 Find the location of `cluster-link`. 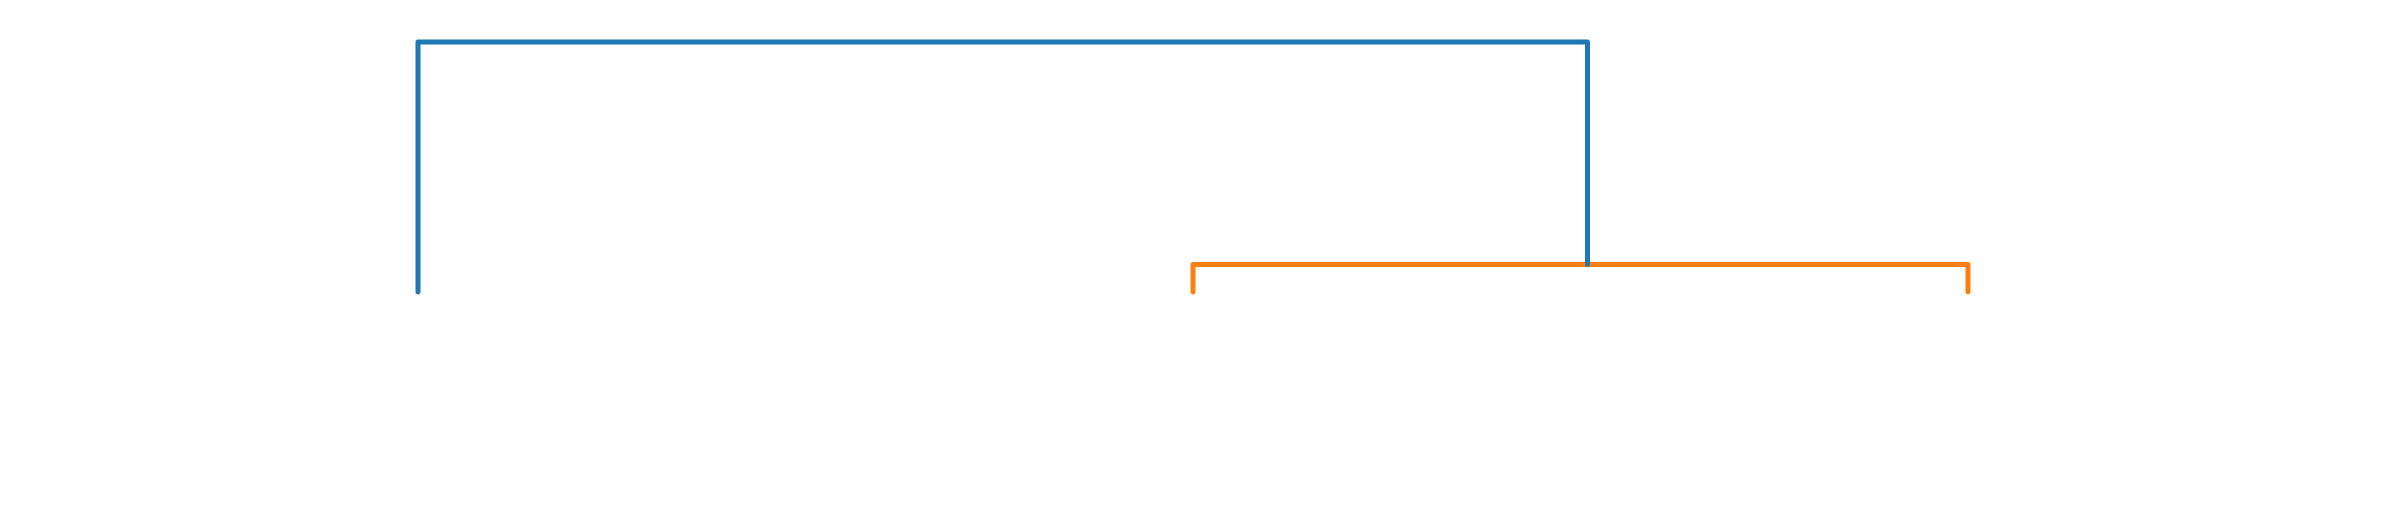

cluster-link is located at coordinates (1580, 278).